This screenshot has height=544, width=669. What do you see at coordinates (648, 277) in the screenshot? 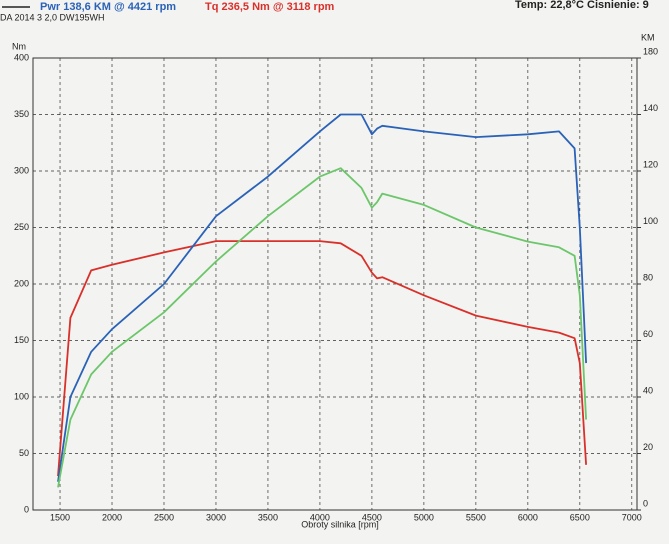
I see `y2-tick-label: 80` at bounding box center [648, 277].